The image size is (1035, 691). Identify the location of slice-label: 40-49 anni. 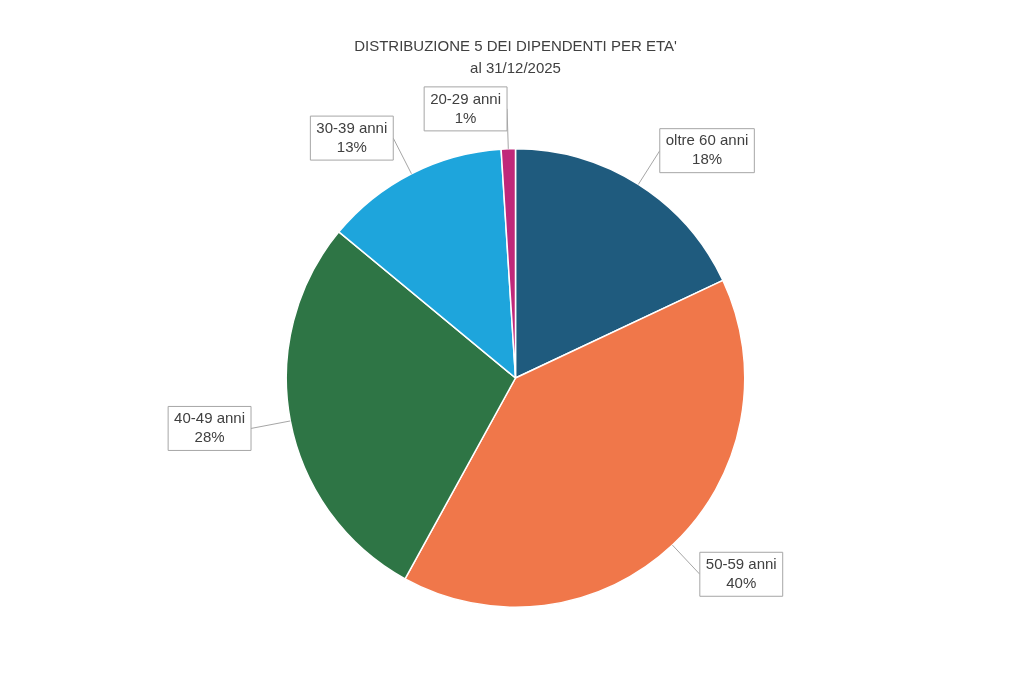
(210, 418).